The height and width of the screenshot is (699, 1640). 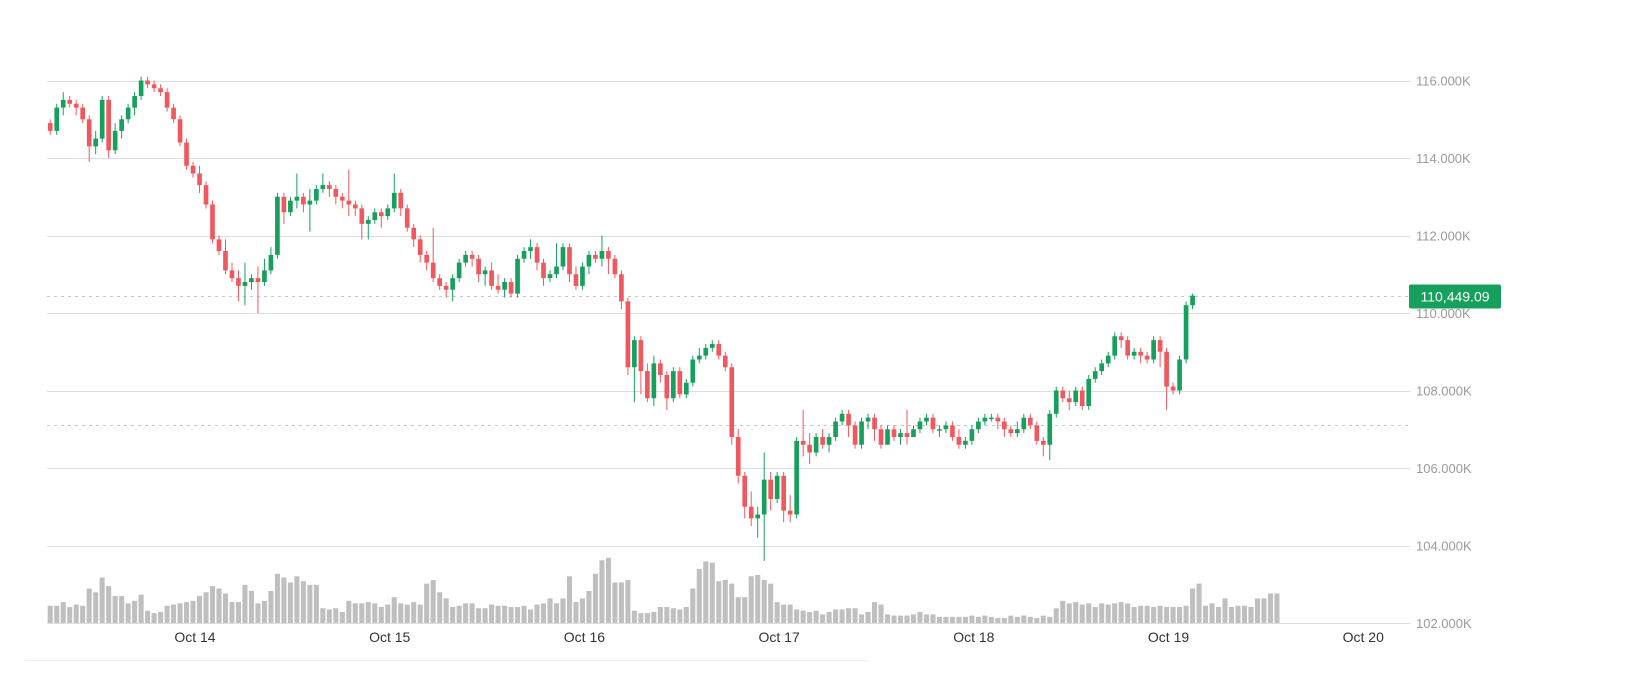 What do you see at coordinates (779, 637) in the screenshot?
I see `x-tick-label: Oct 17` at bounding box center [779, 637].